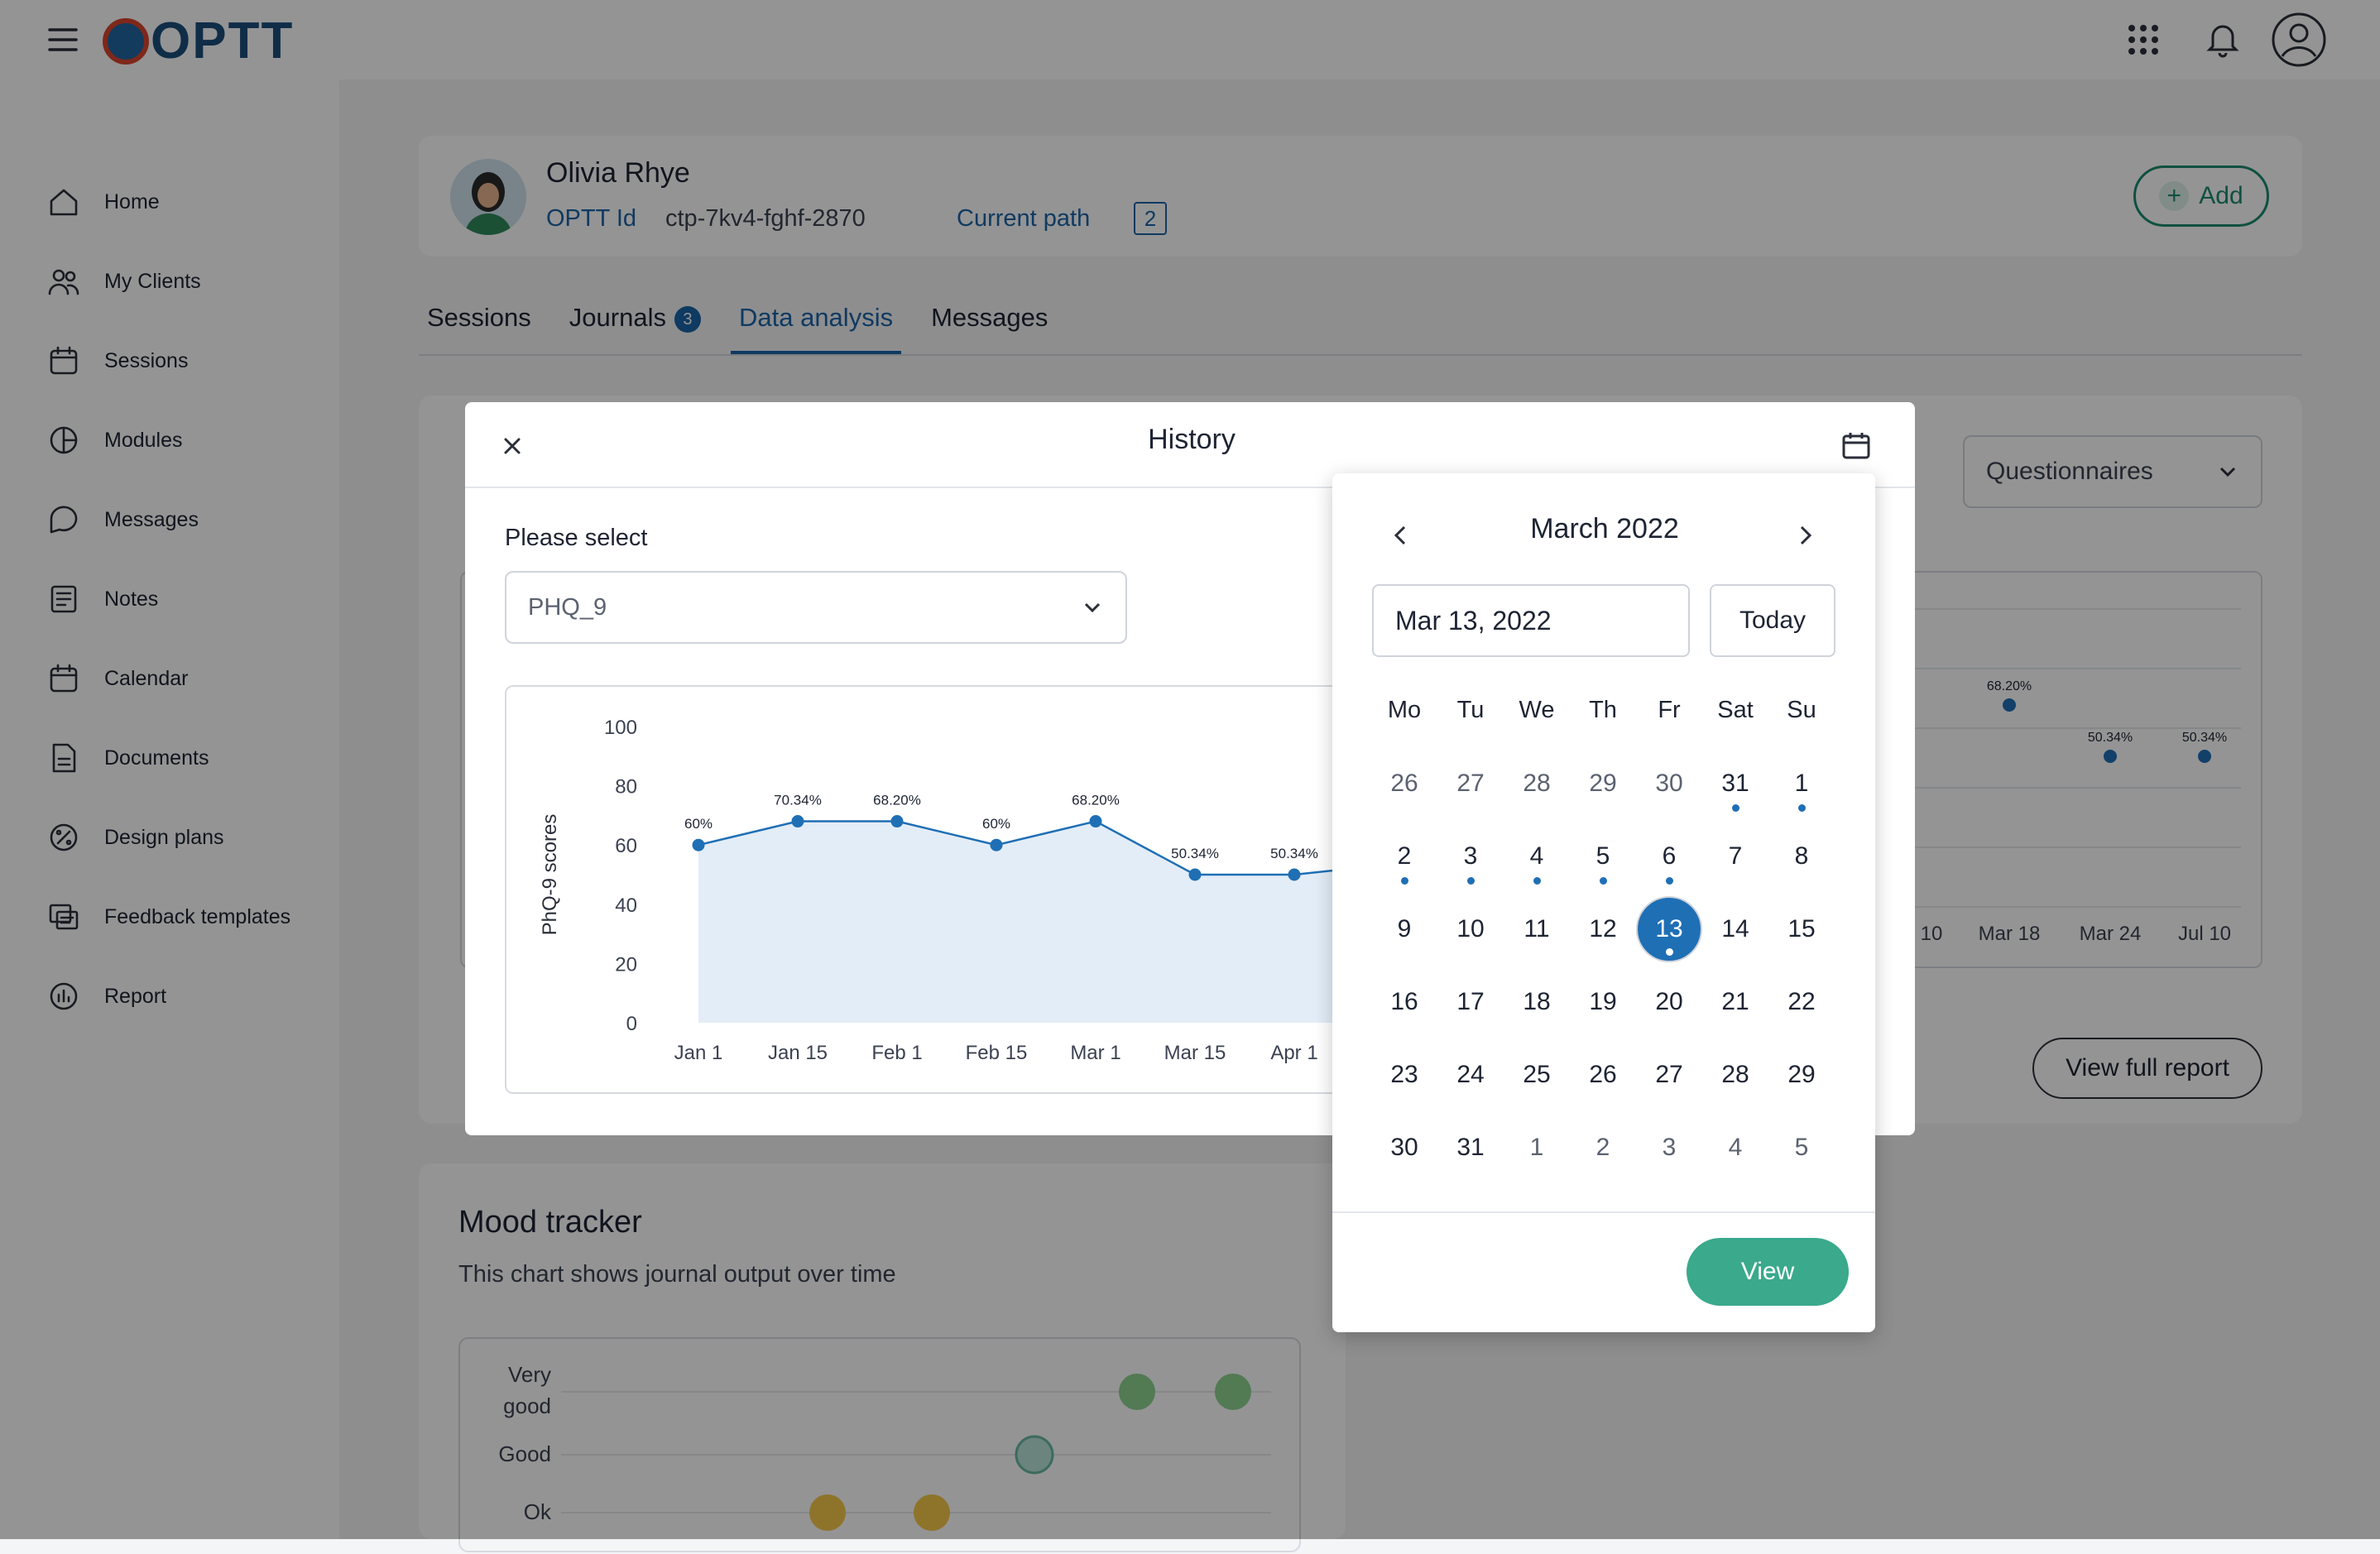 The width and height of the screenshot is (2380, 1554). I want to click on questionnaire-select-value: PHQ_9, so click(567, 607).